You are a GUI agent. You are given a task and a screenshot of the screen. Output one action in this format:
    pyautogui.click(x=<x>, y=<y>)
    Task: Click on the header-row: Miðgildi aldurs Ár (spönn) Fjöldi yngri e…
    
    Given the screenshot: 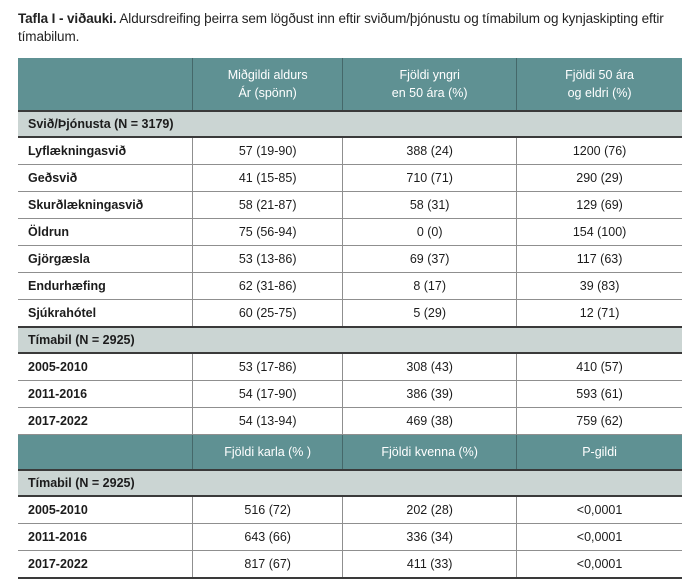 What is the action you would take?
    pyautogui.click(x=350, y=84)
    